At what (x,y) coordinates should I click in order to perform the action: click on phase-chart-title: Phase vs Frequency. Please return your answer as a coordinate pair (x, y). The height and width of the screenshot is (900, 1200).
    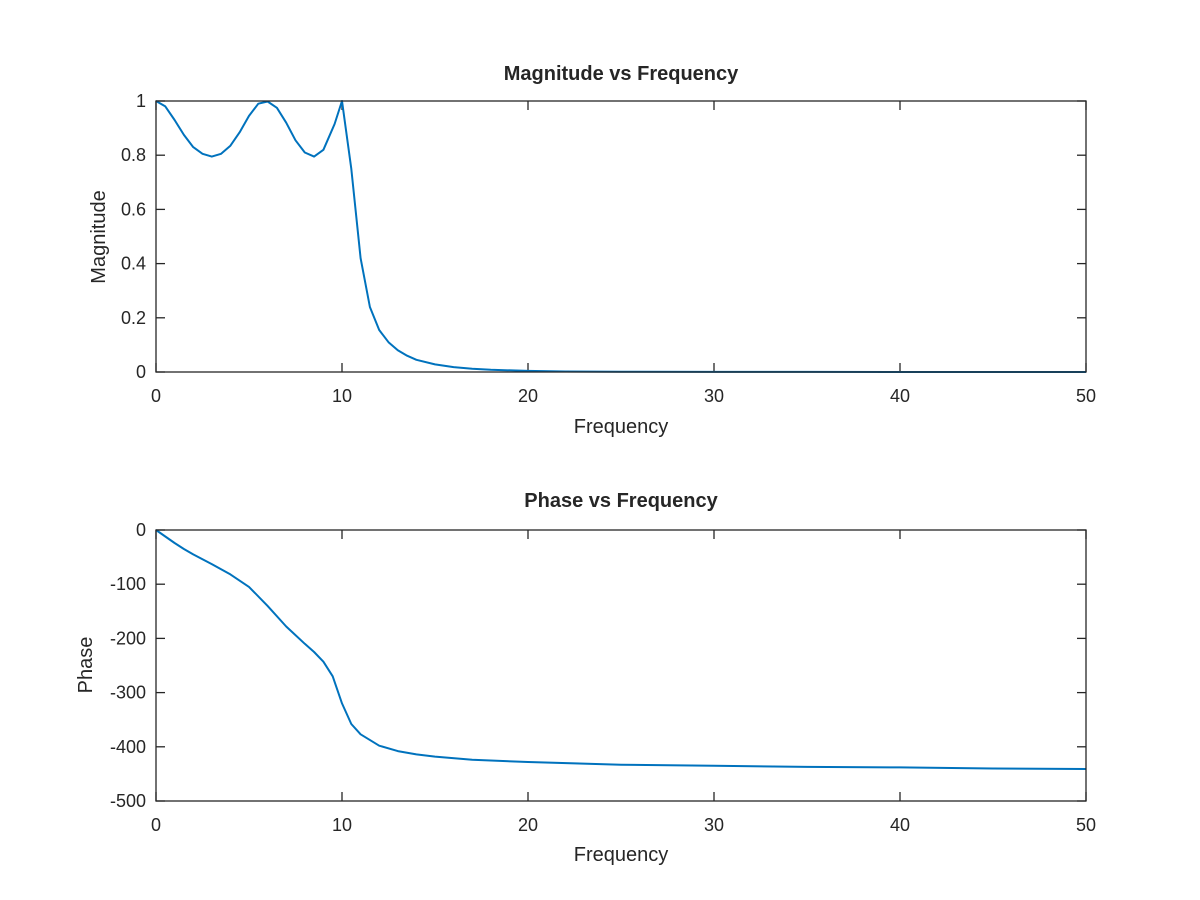
    Looking at the image, I should click on (621, 501).